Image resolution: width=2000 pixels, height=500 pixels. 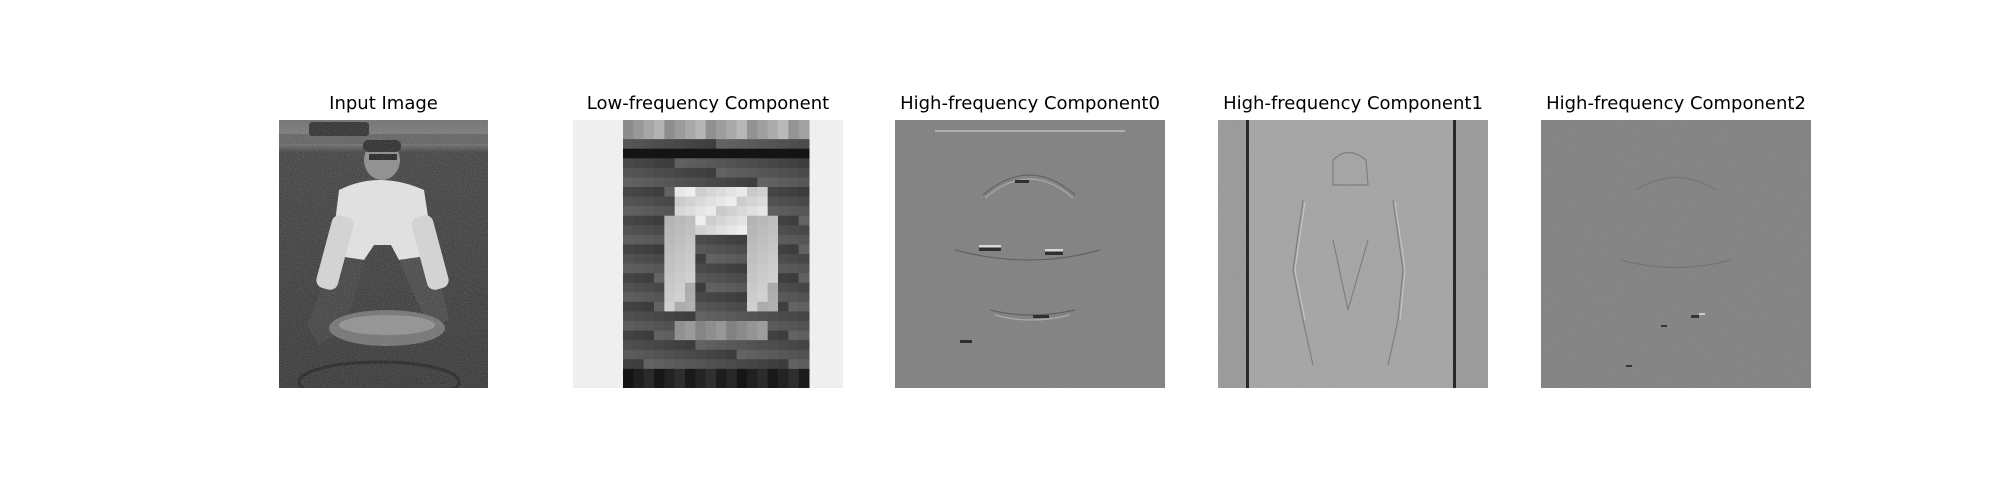 What do you see at coordinates (1030, 254) in the screenshot?
I see `high-frequency-0-image` at bounding box center [1030, 254].